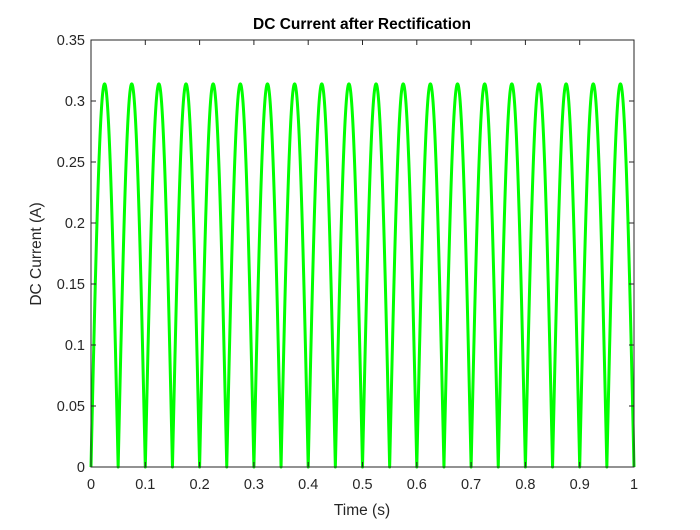  Describe the element at coordinates (91, 485) in the screenshot. I see `x-tick-label: 0` at that location.